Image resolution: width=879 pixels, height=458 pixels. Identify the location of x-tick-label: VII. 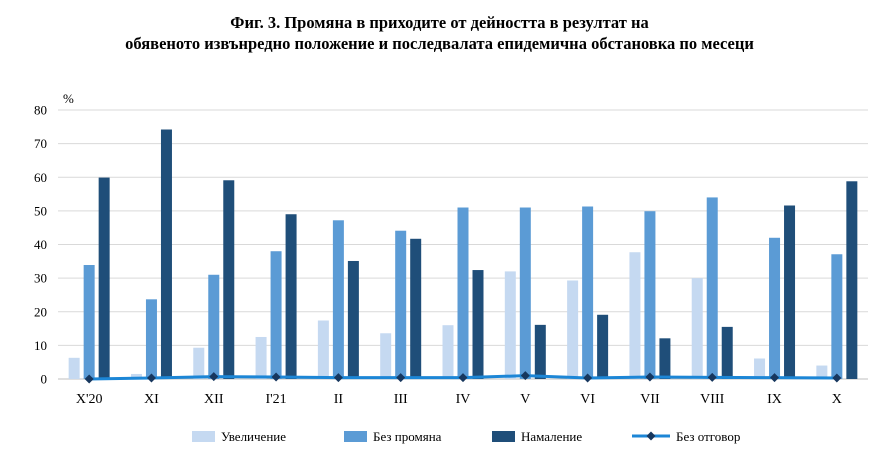
(650, 399).